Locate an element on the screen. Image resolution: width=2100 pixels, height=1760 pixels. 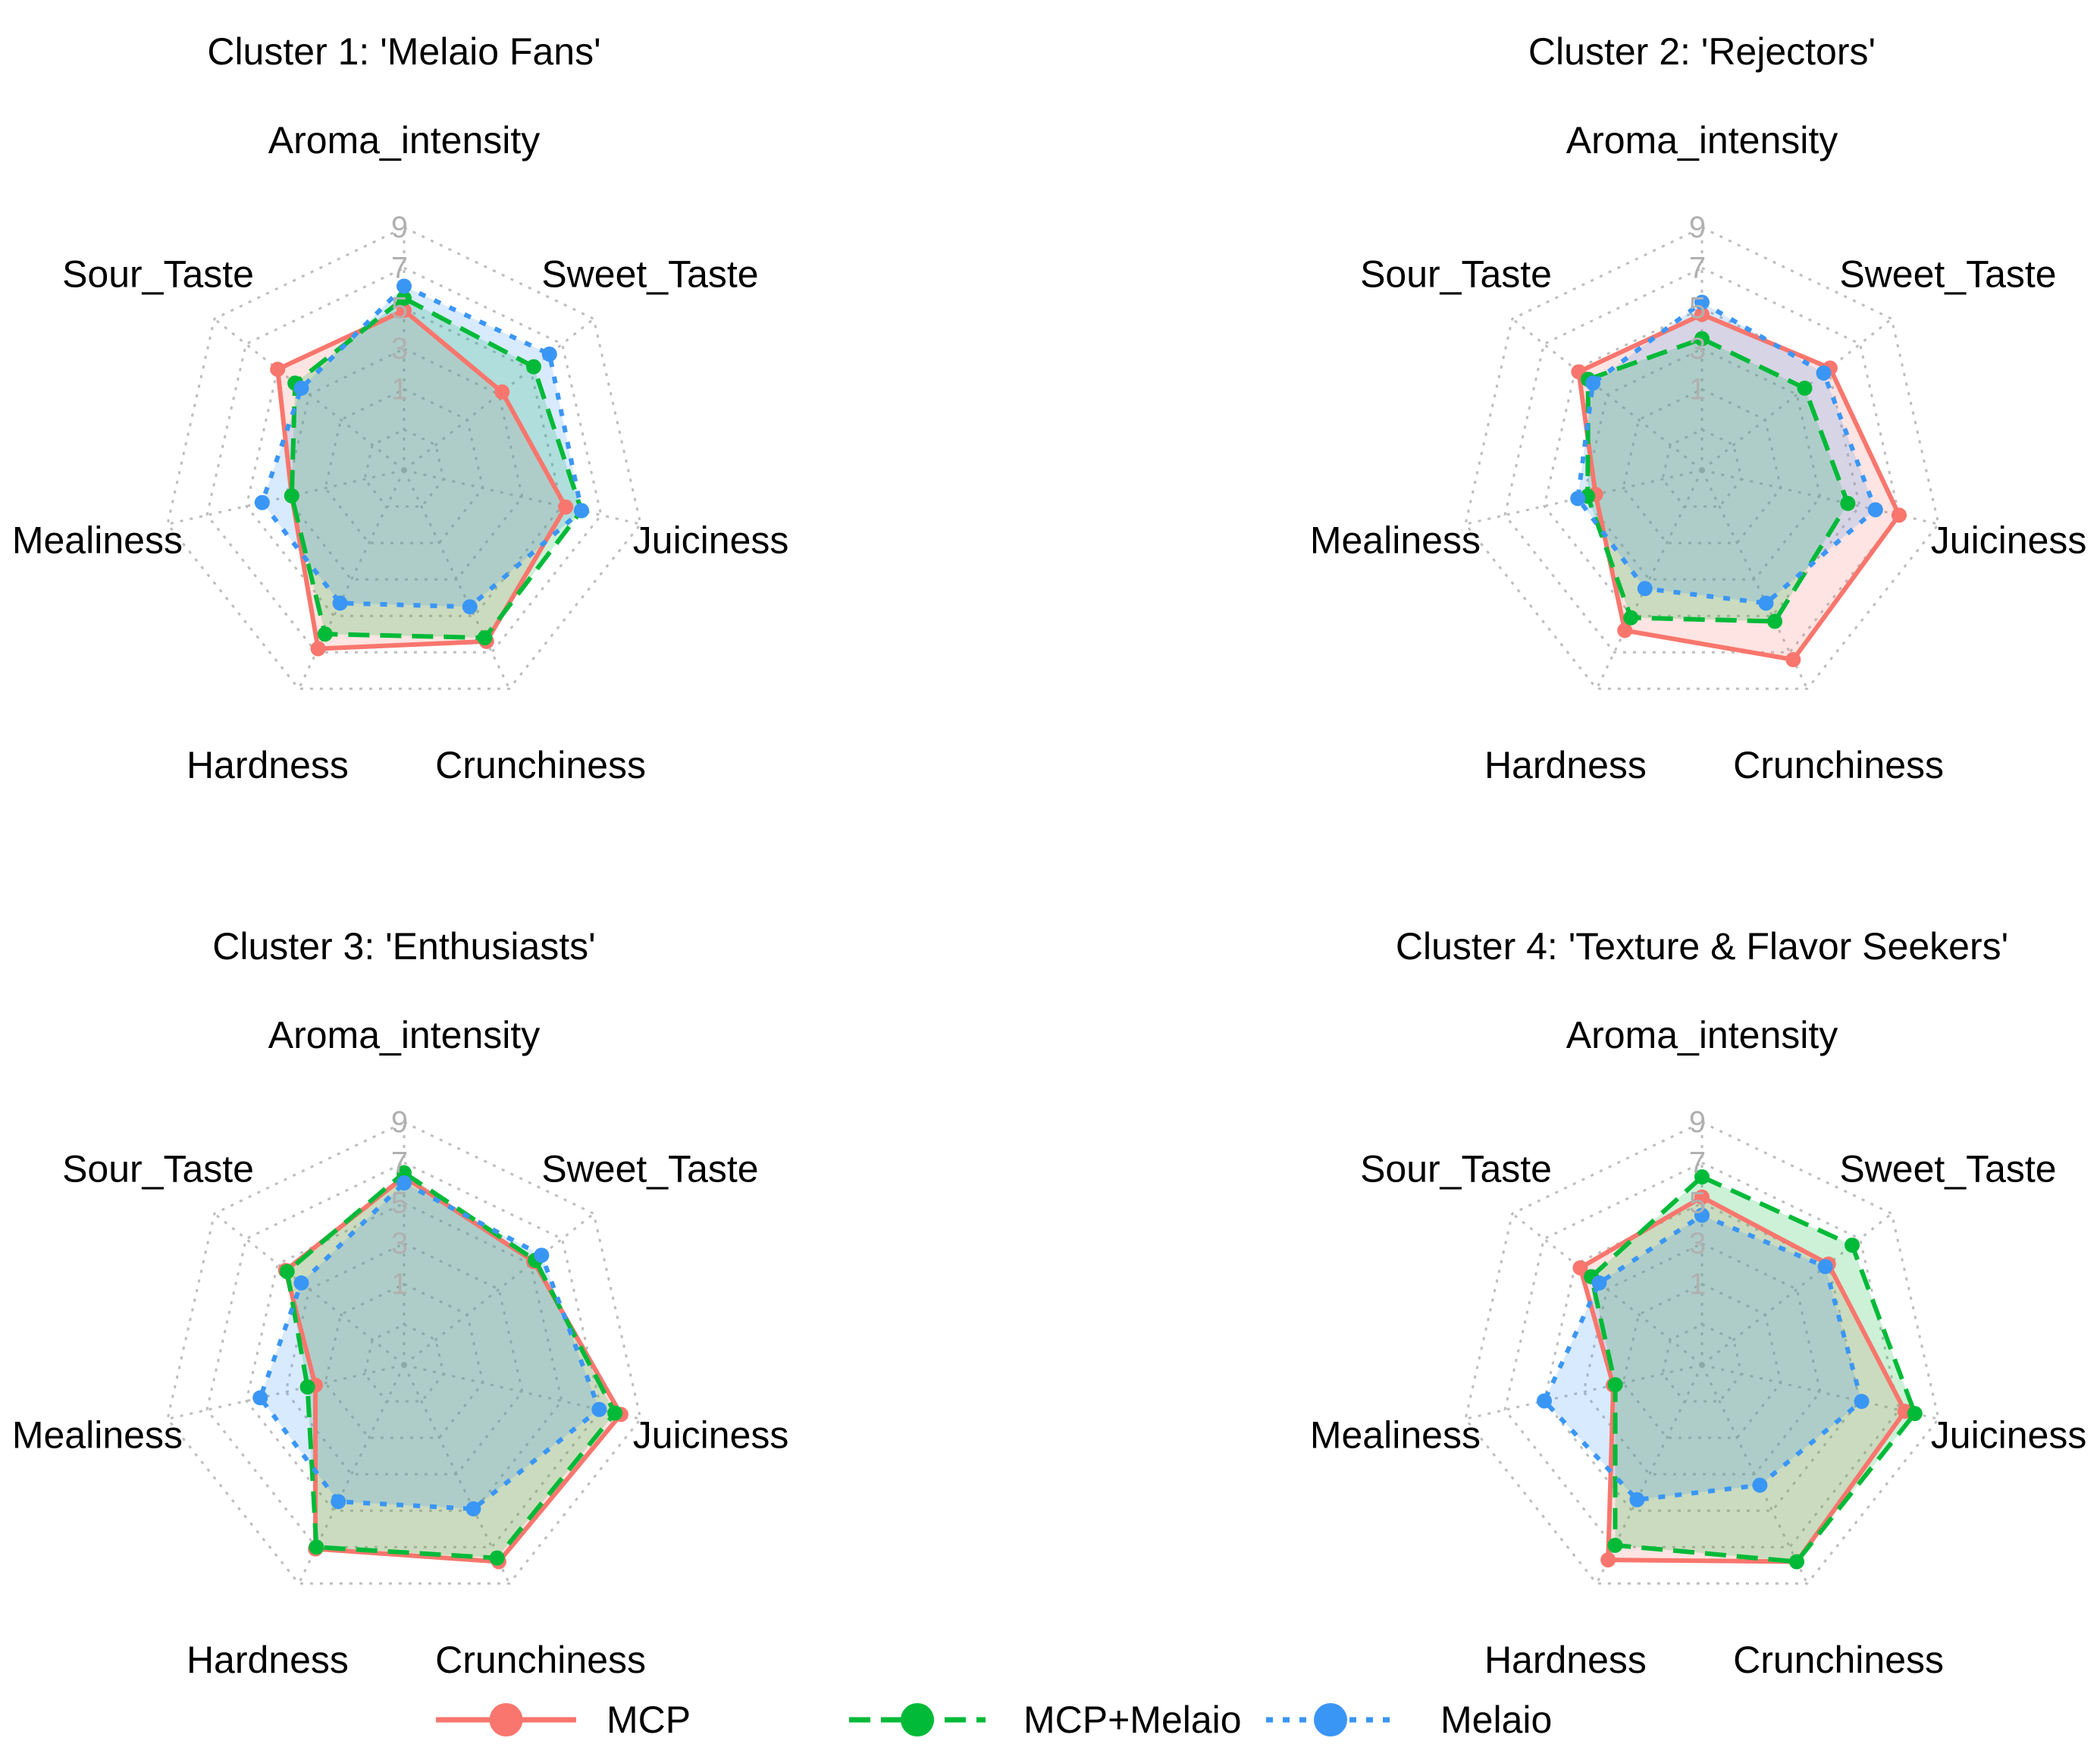
legend-label: MCP+Melaio is located at coordinates (1132, 1720).